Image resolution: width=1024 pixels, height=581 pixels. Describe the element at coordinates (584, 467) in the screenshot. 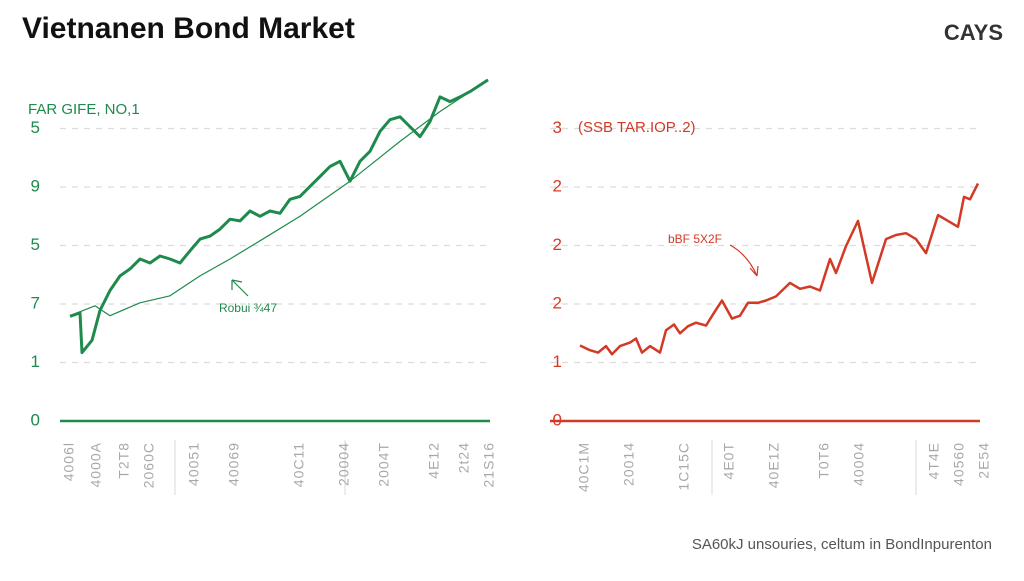

I see `x-tick-label: 40C1M` at that location.